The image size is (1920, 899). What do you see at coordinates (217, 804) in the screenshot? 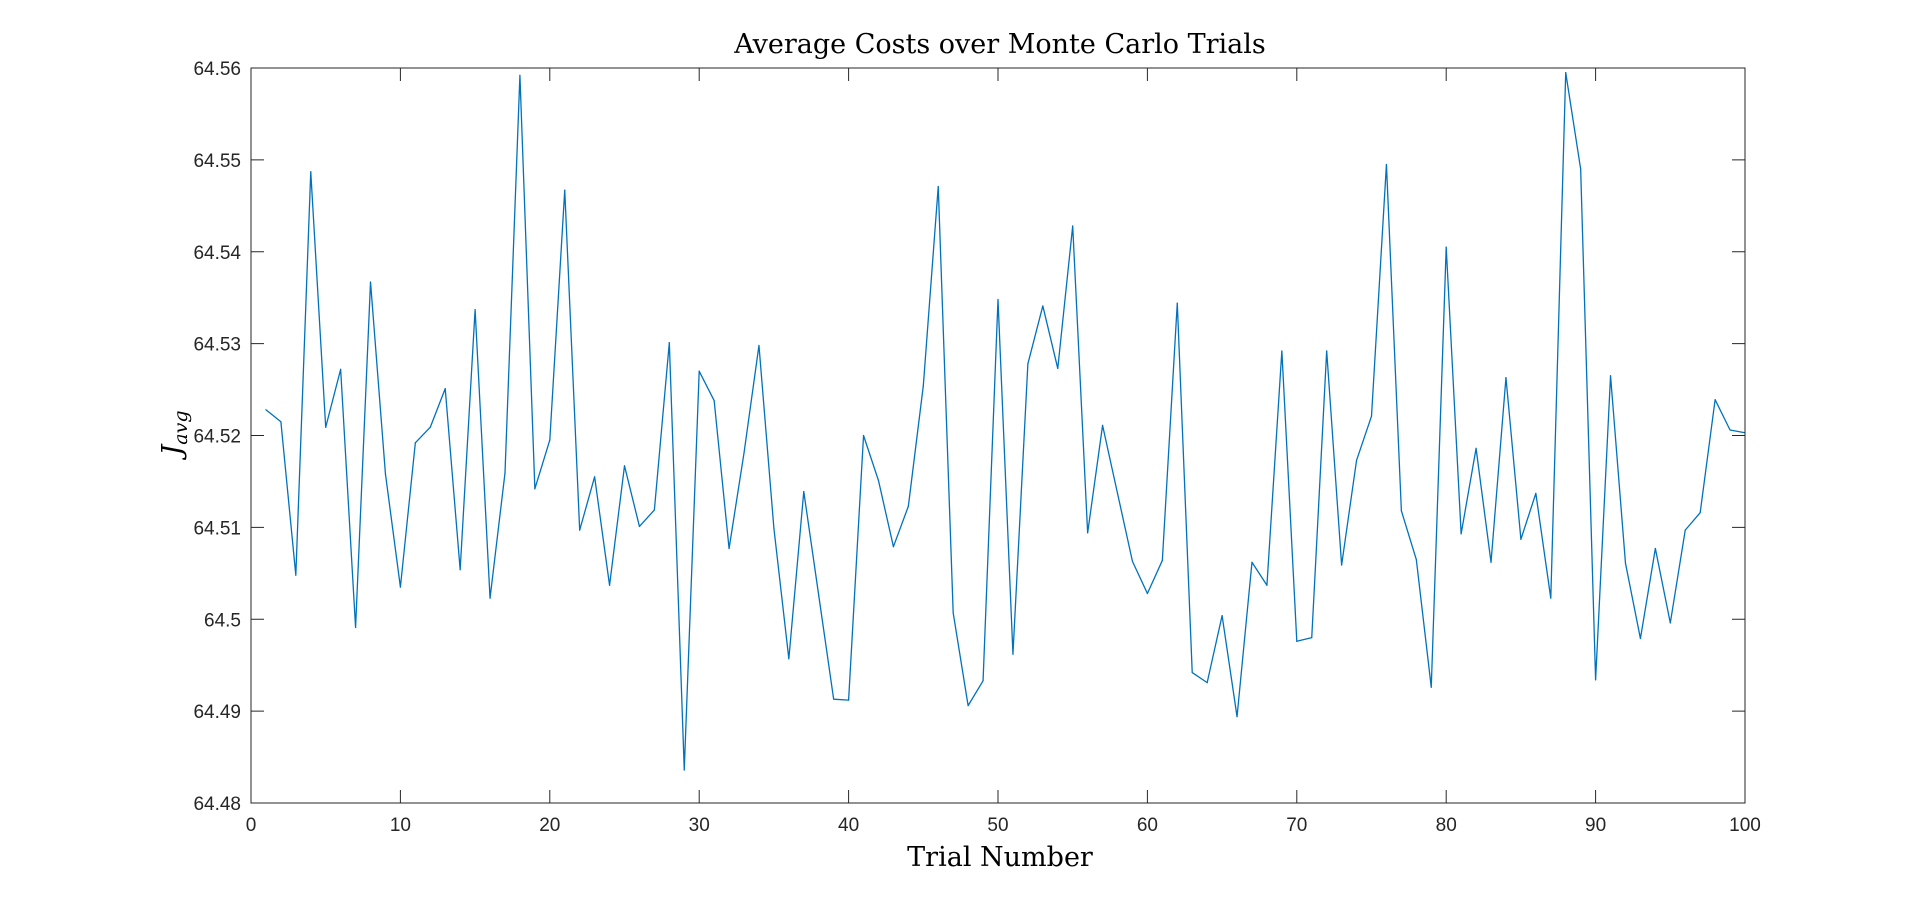
I see `y-tick-label: 64.48` at bounding box center [217, 804].